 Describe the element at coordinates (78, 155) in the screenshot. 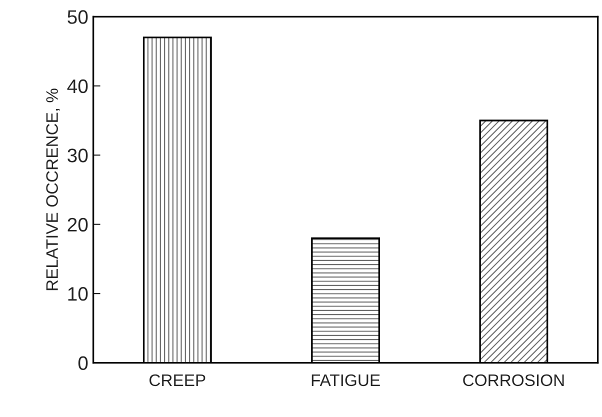

I see `y-tick-label: 30` at that location.